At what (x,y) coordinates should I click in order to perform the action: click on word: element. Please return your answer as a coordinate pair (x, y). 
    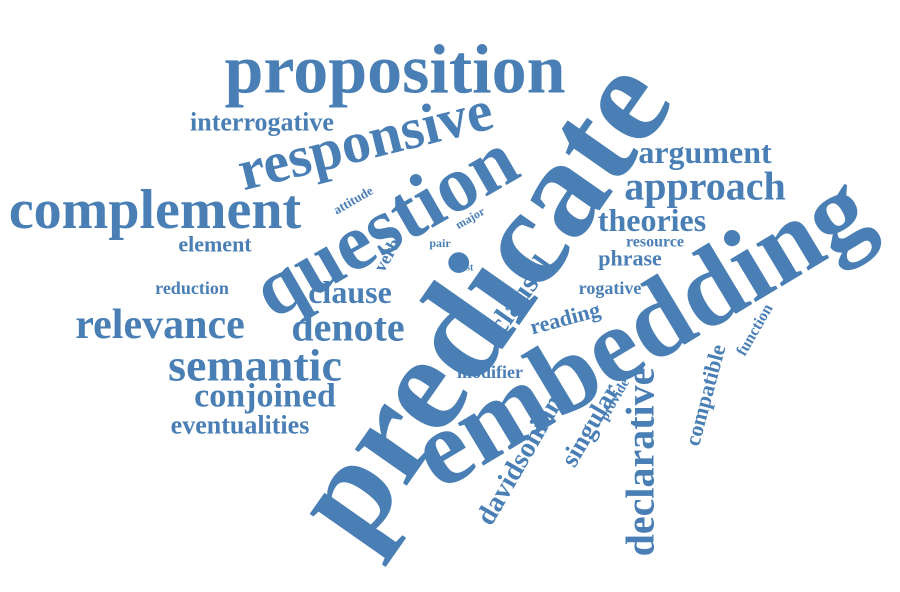
    Looking at the image, I should click on (215, 244).